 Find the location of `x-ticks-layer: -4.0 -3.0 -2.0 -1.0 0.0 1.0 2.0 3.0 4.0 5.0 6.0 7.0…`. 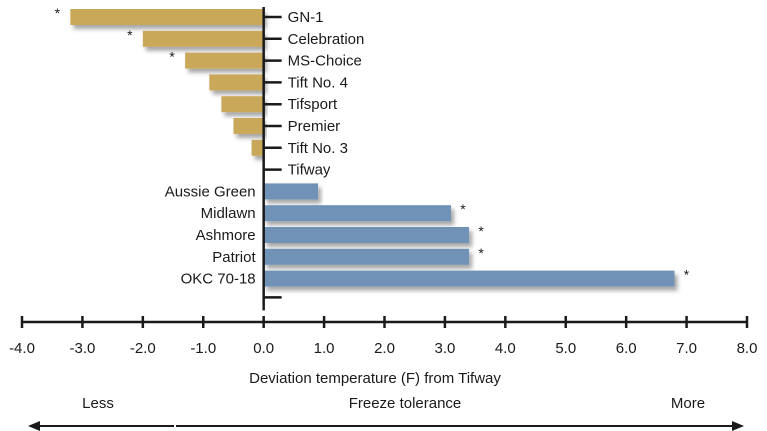

x-ticks-layer: -4.0 -3.0 -2.0 -1.0 0.0 1.0 2.0 3.0 4.0 5.0 6.0 7.0… is located at coordinates (383, 336).